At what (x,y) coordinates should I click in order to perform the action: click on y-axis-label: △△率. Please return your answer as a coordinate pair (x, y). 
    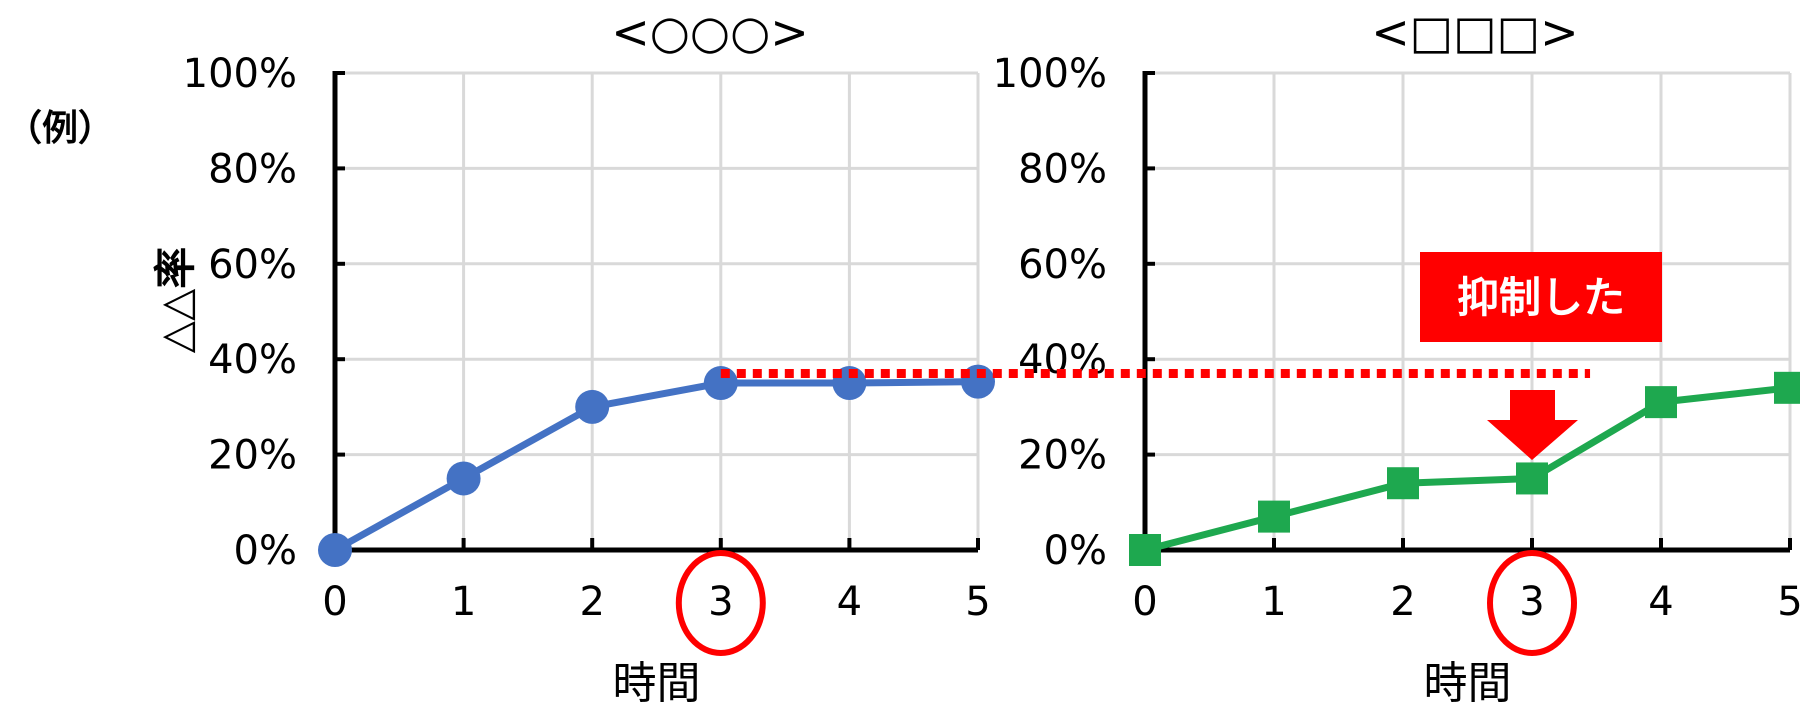
    Looking at the image, I should click on (175, 300).